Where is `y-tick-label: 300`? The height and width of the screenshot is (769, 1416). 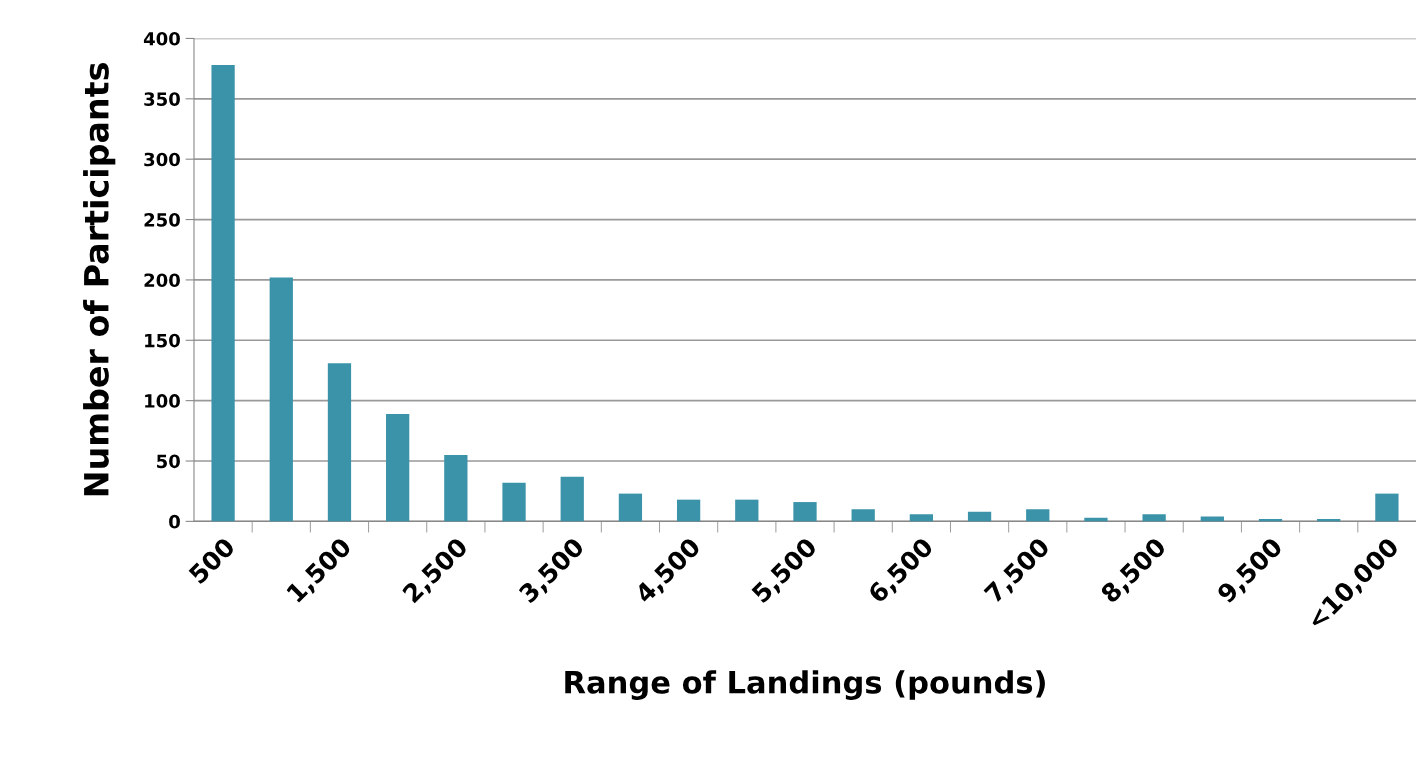
y-tick-label: 300 is located at coordinates (162, 159).